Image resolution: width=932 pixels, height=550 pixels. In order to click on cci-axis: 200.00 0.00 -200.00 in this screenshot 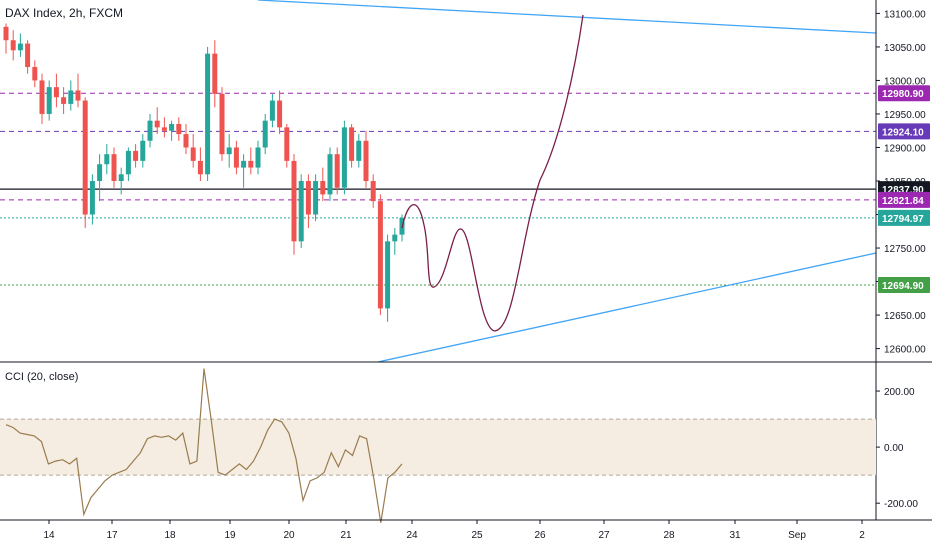, I will do `click(897, 448)`.